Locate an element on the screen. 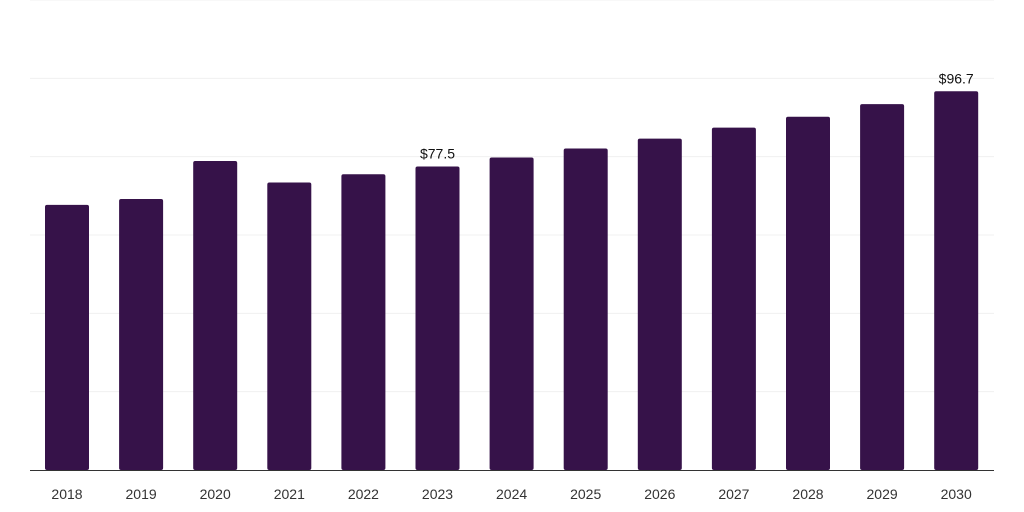 Image resolution: width=1024 pixels, height=512 pixels. bar-2025 is located at coordinates (585, 309).